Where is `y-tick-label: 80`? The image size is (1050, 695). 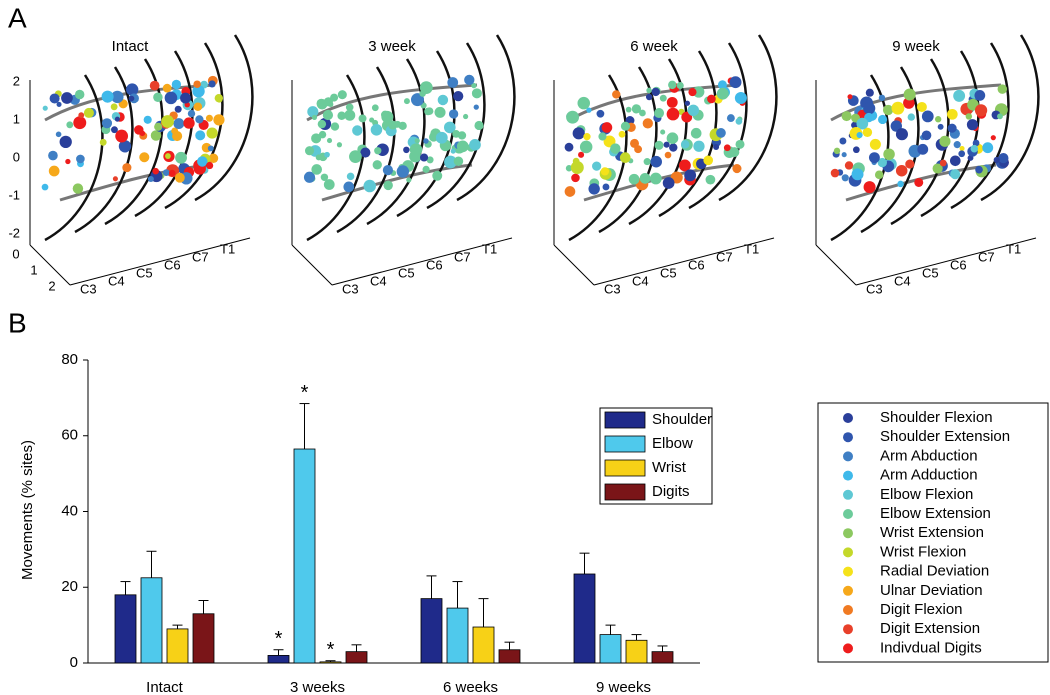 y-tick-label: 80 is located at coordinates (69, 359).